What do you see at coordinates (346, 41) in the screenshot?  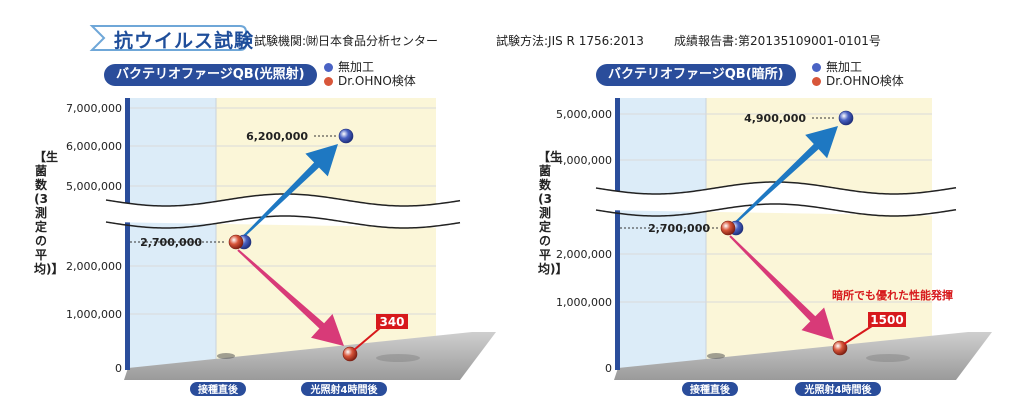 I see `test-org: 試験機関:㈶日本食品分析センター` at bounding box center [346, 41].